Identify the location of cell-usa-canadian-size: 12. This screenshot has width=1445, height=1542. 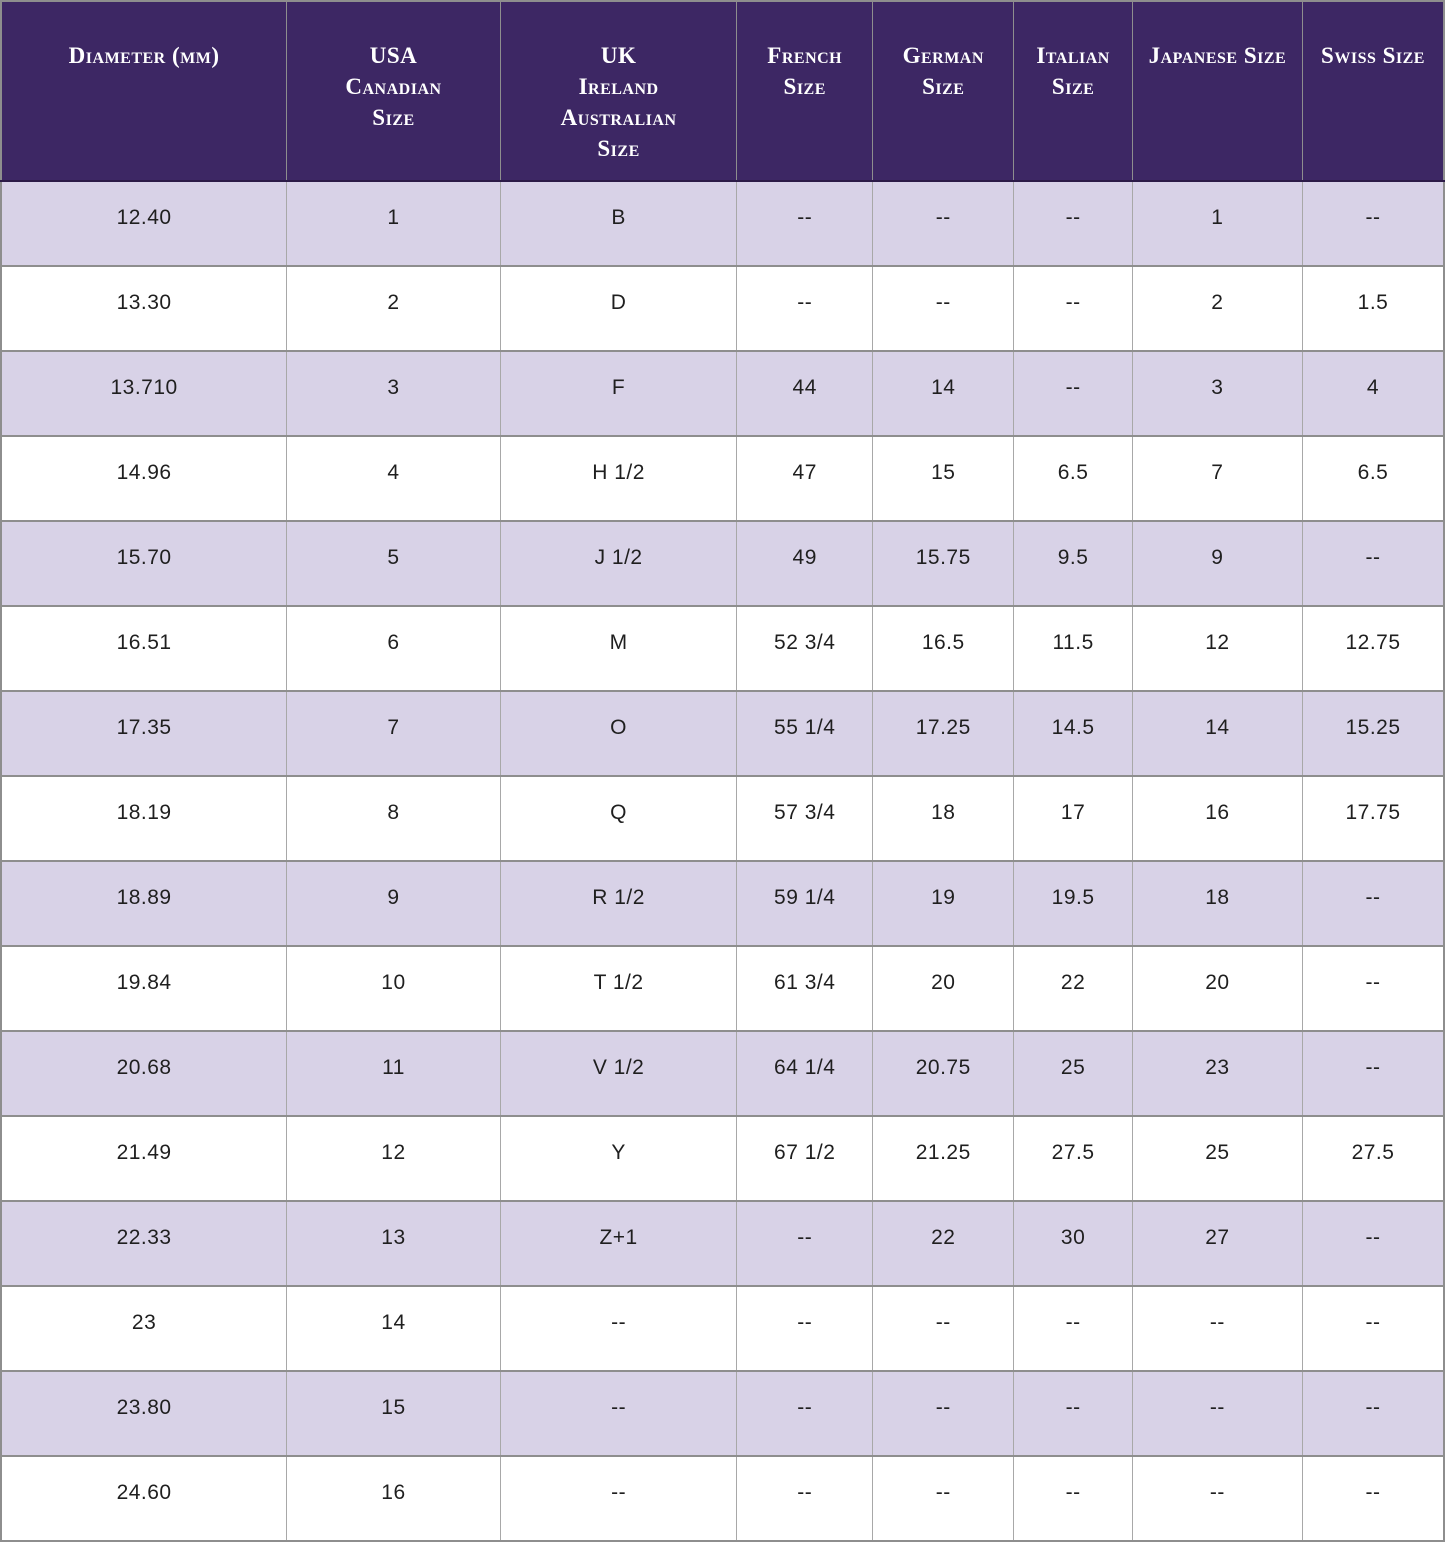
(393, 1158).